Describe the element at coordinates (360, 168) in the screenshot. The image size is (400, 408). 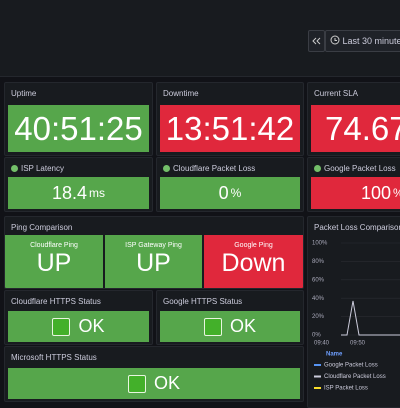
I see `title-text: Google Packet Loss` at that location.